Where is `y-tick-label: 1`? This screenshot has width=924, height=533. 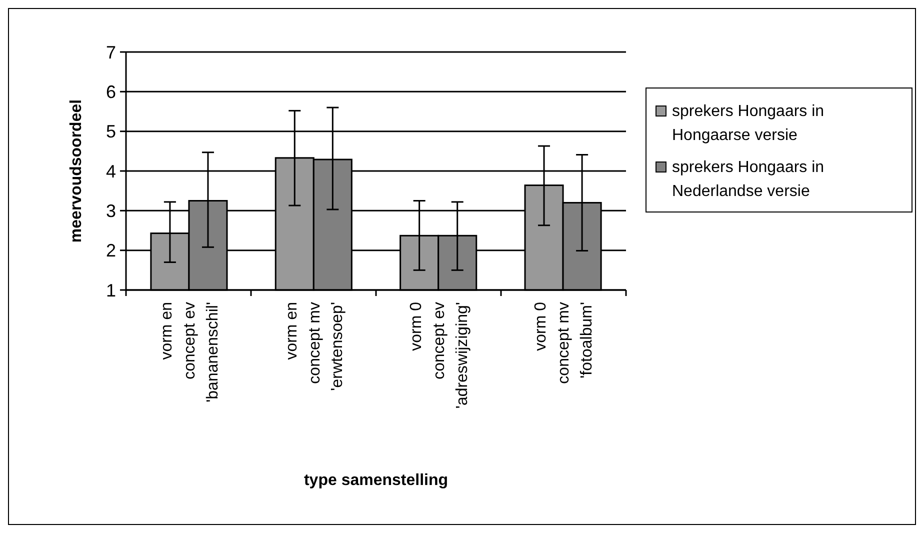
y-tick-label: 1 is located at coordinates (111, 290).